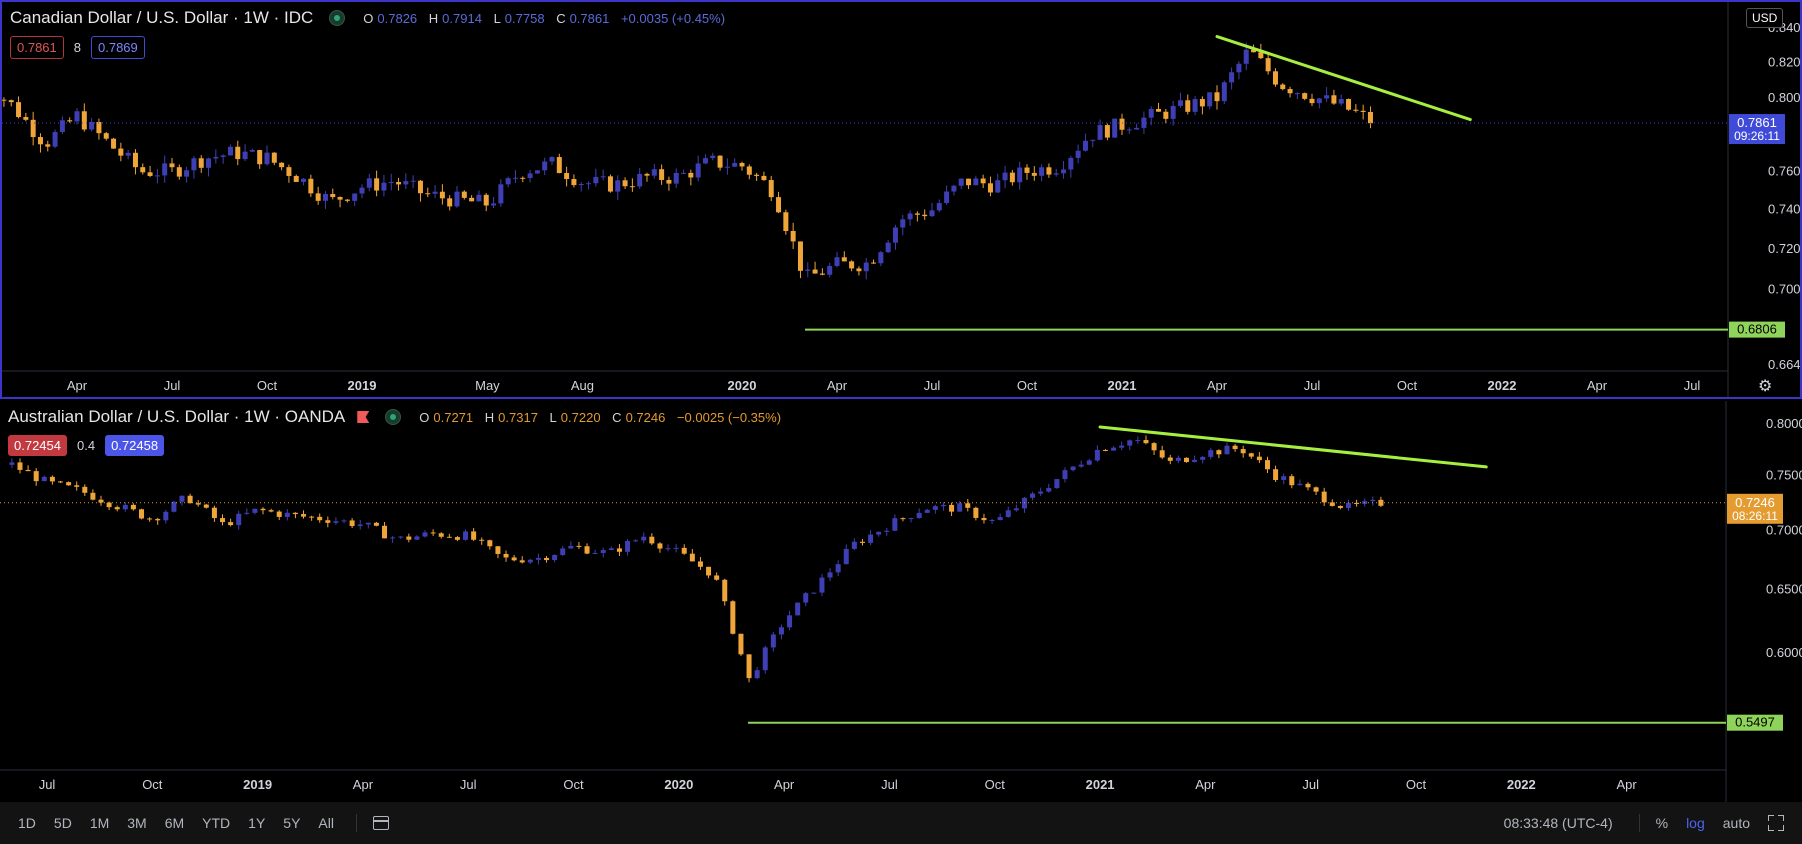  I want to click on spread-value: 0.4, so click(86, 445).